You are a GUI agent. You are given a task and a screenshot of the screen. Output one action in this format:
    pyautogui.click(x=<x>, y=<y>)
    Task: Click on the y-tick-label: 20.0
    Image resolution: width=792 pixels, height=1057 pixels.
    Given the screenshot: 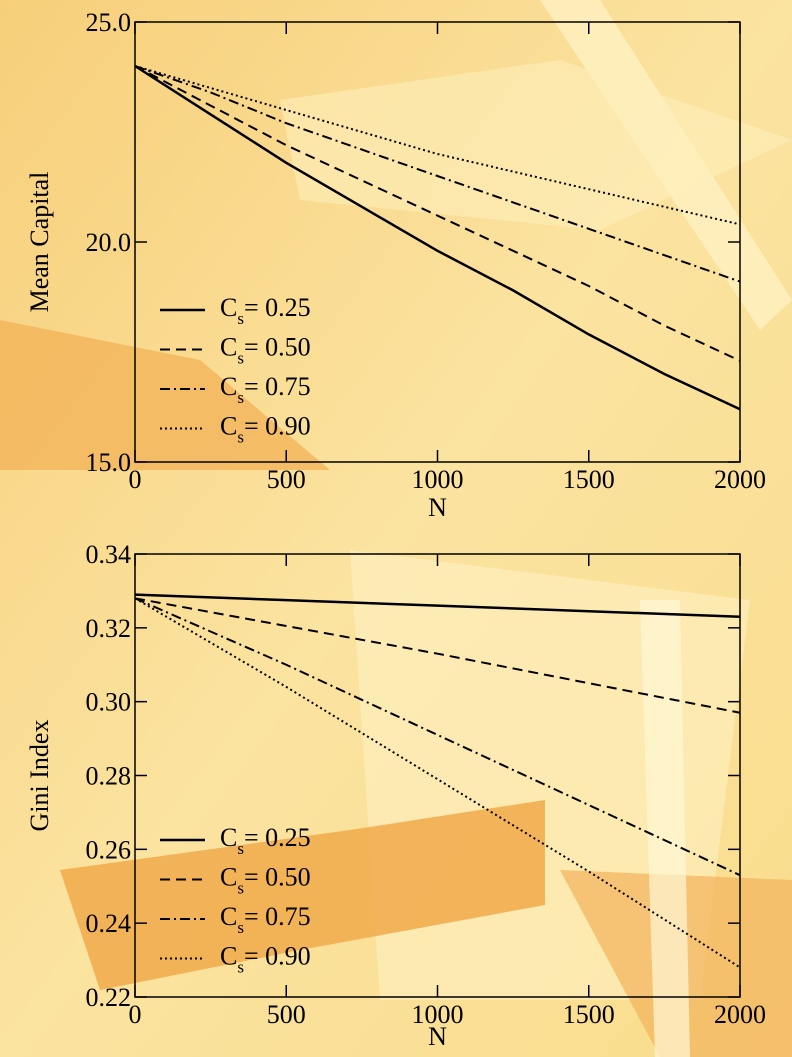 What is the action you would take?
    pyautogui.click(x=109, y=242)
    